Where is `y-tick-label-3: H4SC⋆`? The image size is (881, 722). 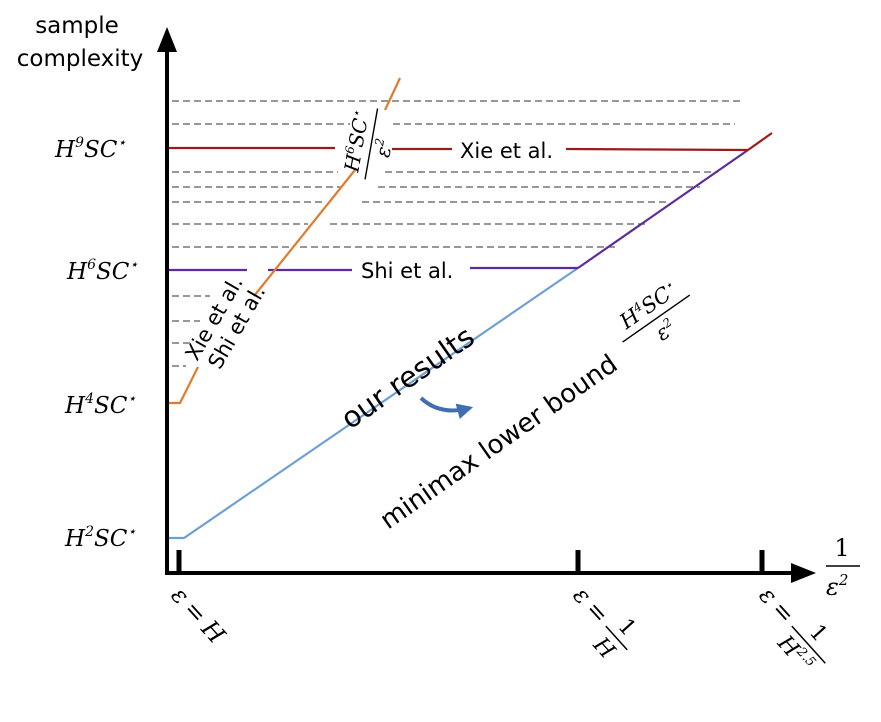
y-tick-label-3: H4SC⋆ is located at coordinates (100, 405).